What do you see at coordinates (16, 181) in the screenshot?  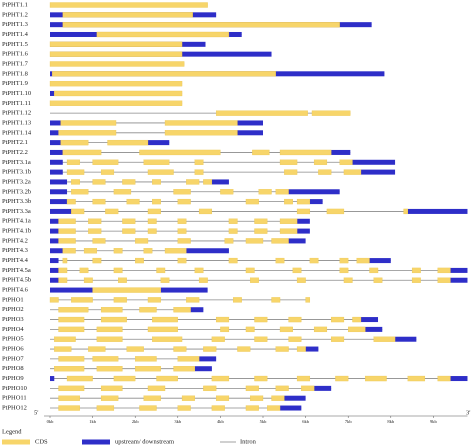 I see `gene-name: PtPHT3.2a` at bounding box center [16, 181].